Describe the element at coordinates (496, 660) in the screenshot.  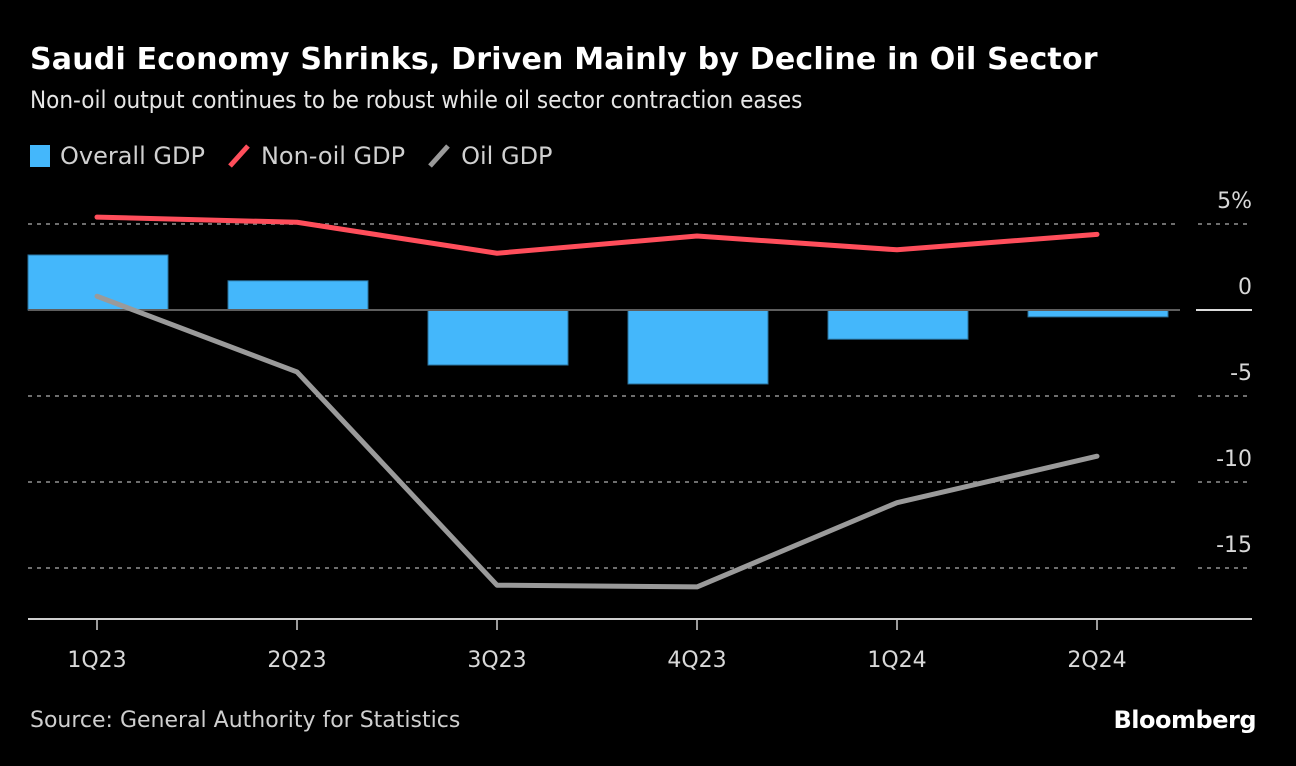
I see `x-tick-label: 3Q23` at that location.